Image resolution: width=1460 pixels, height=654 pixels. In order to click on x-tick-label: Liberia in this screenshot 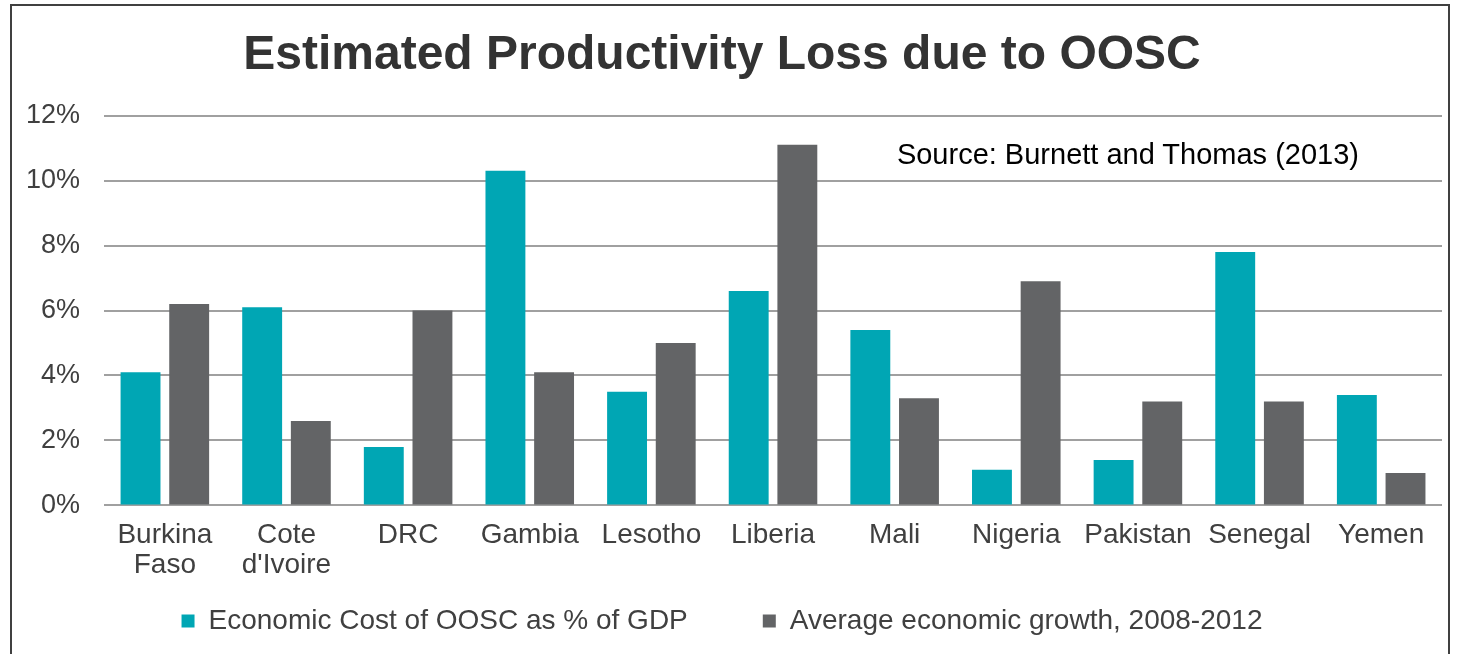, I will do `click(773, 533)`.